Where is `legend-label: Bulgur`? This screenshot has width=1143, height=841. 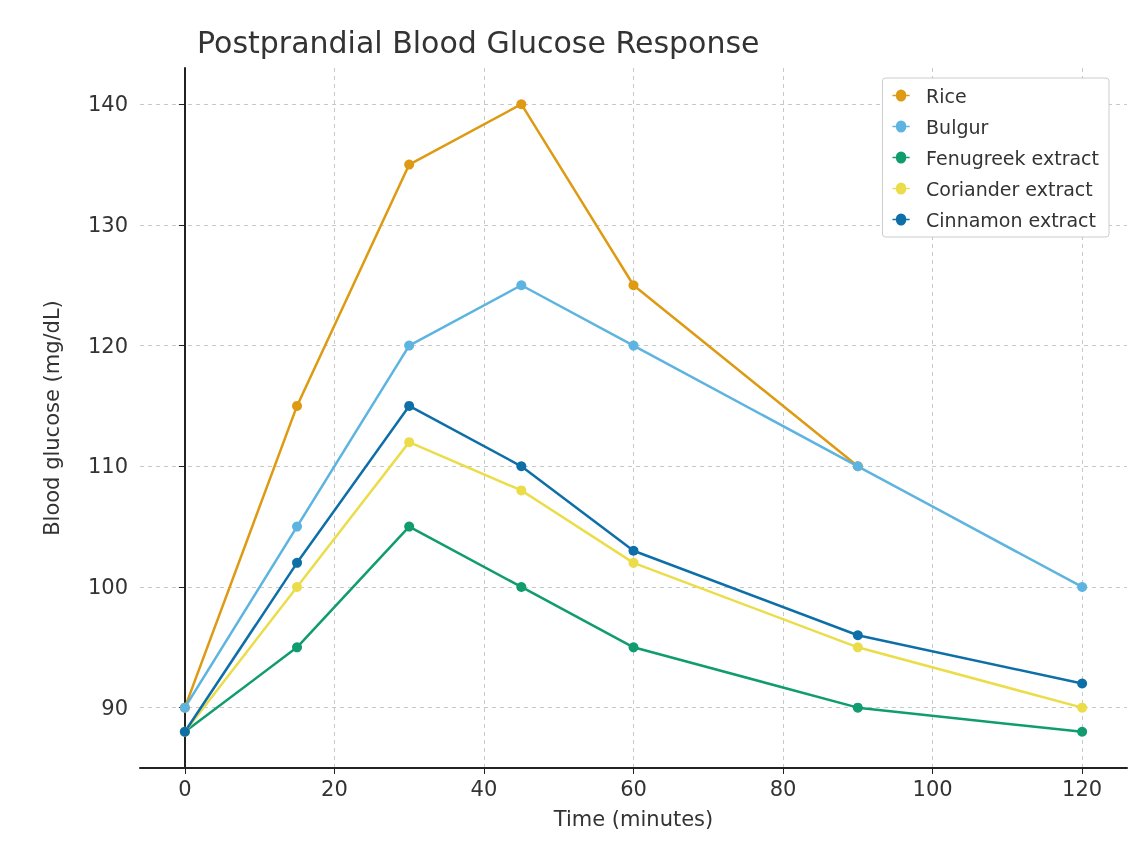 legend-label: Bulgur is located at coordinates (957, 126).